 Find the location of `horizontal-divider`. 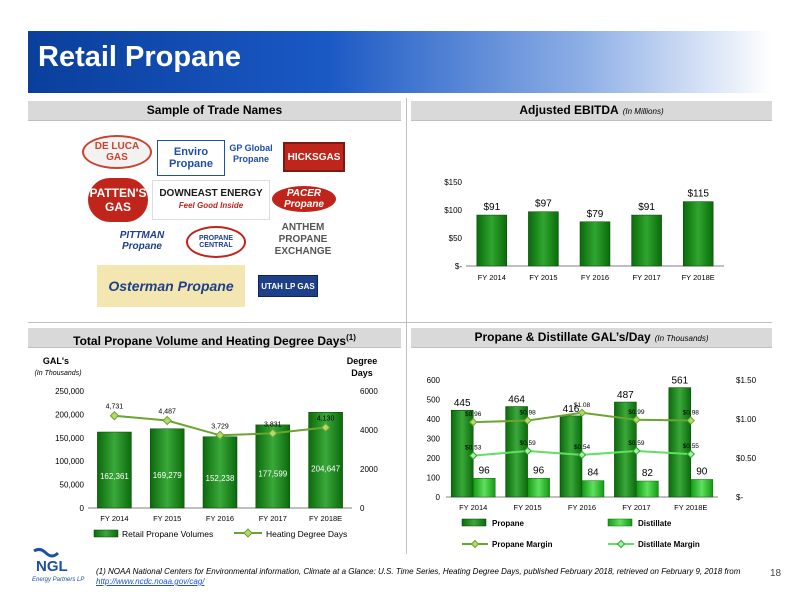

horizontal-divider is located at coordinates (400, 322).